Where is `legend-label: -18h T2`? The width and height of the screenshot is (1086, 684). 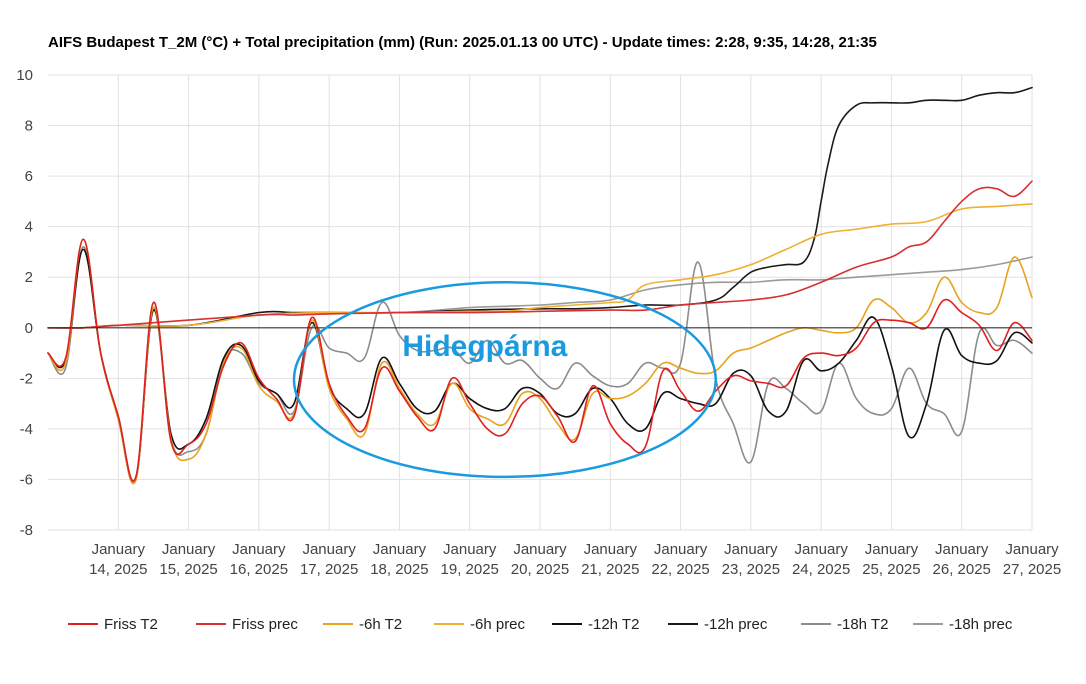 legend-label: -18h T2 is located at coordinates (862, 624).